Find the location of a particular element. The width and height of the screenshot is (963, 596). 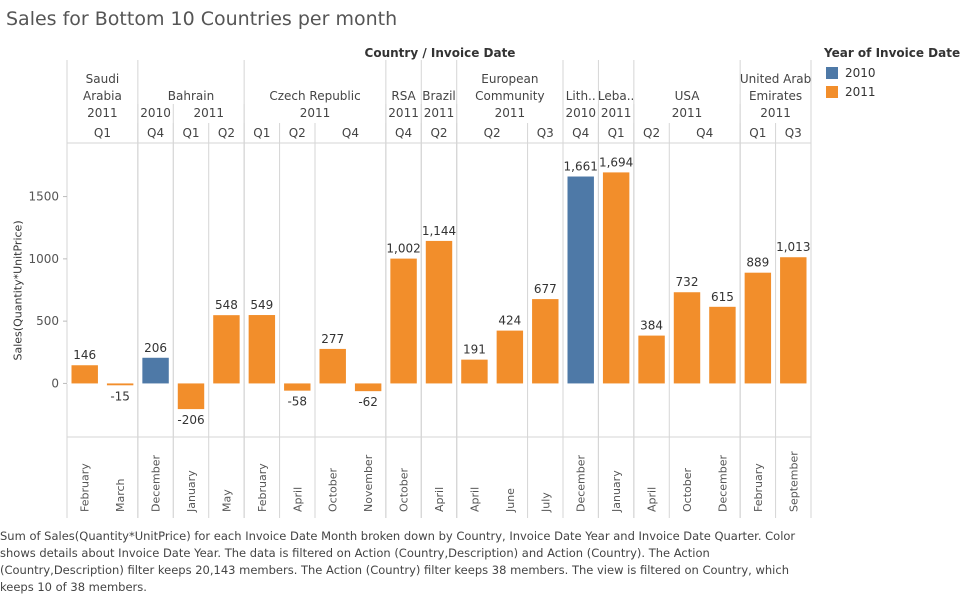

legend-item-2010: 2010 is located at coordinates (851, 73).